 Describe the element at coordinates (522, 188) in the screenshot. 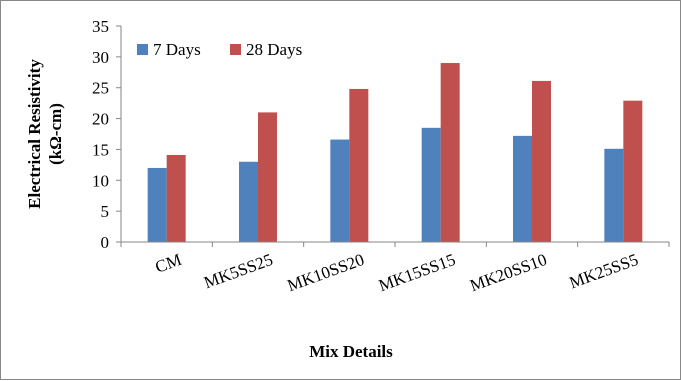

I see `bar-7-days-mk20ss10` at that location.